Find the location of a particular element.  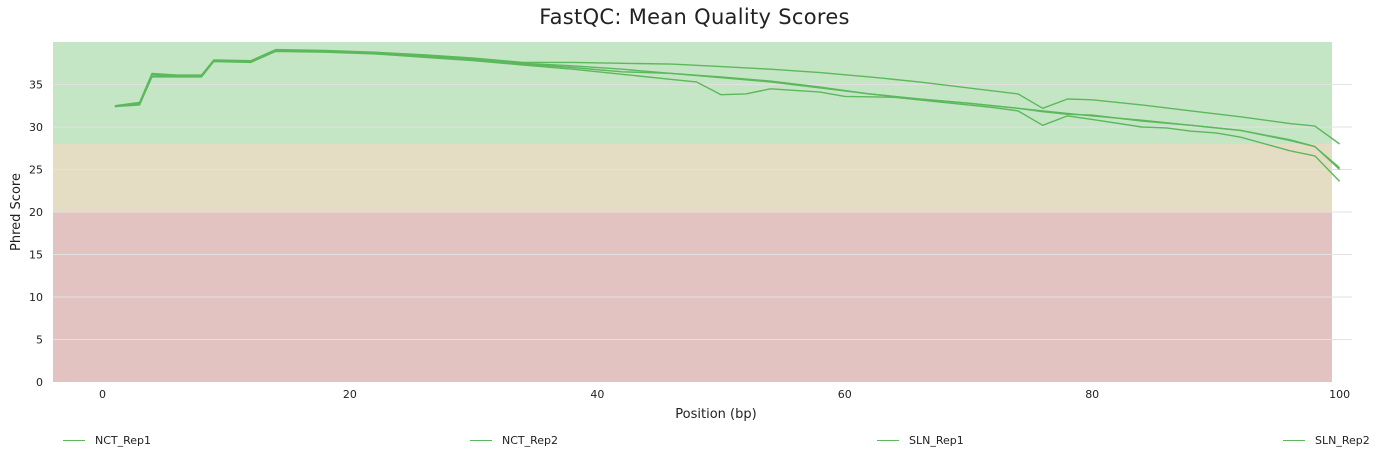

y-tick-label: 10 is located at coordinates (36, 297).